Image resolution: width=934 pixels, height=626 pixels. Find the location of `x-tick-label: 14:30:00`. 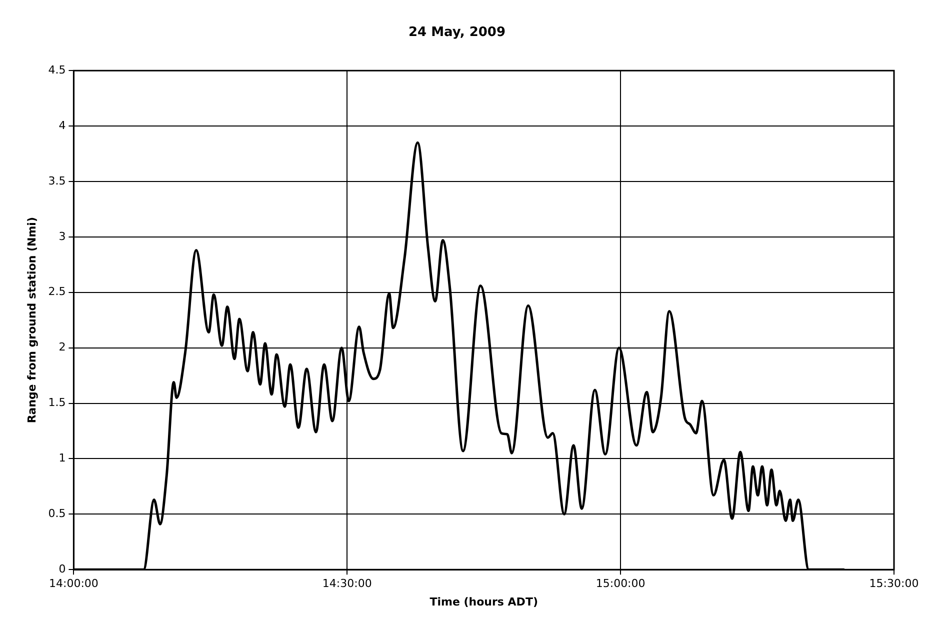

x-tick-label: 14:30:00 is located at coordinates (347, 583).